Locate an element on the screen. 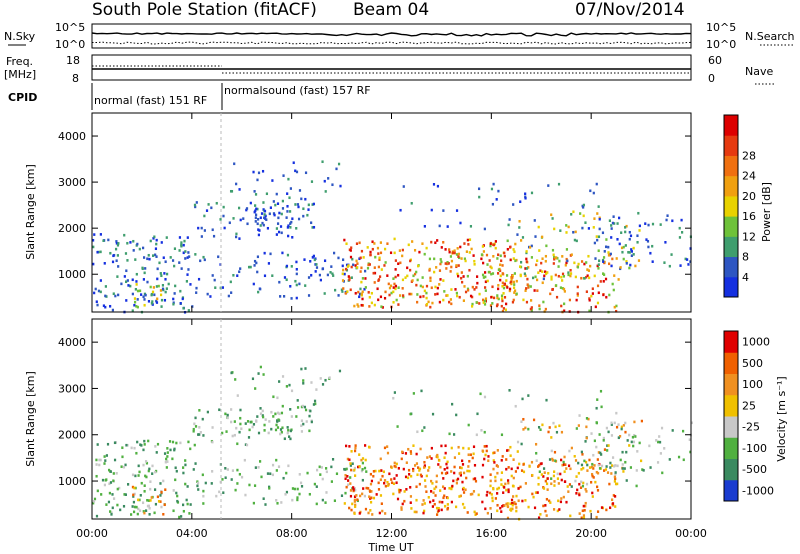 This screenshot has width=800, height=554. beam-title: Beam 04 is located at coordinates (391, 10).